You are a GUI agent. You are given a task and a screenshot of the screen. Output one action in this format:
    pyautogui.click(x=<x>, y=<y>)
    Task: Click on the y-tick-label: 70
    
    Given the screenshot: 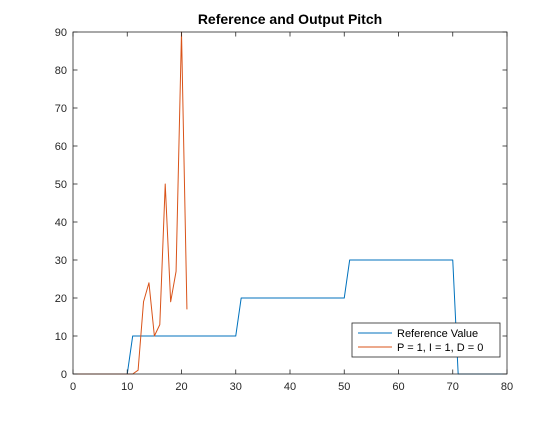 What is the action you would take?
    pyautogui.click(x=61, y=109)
    